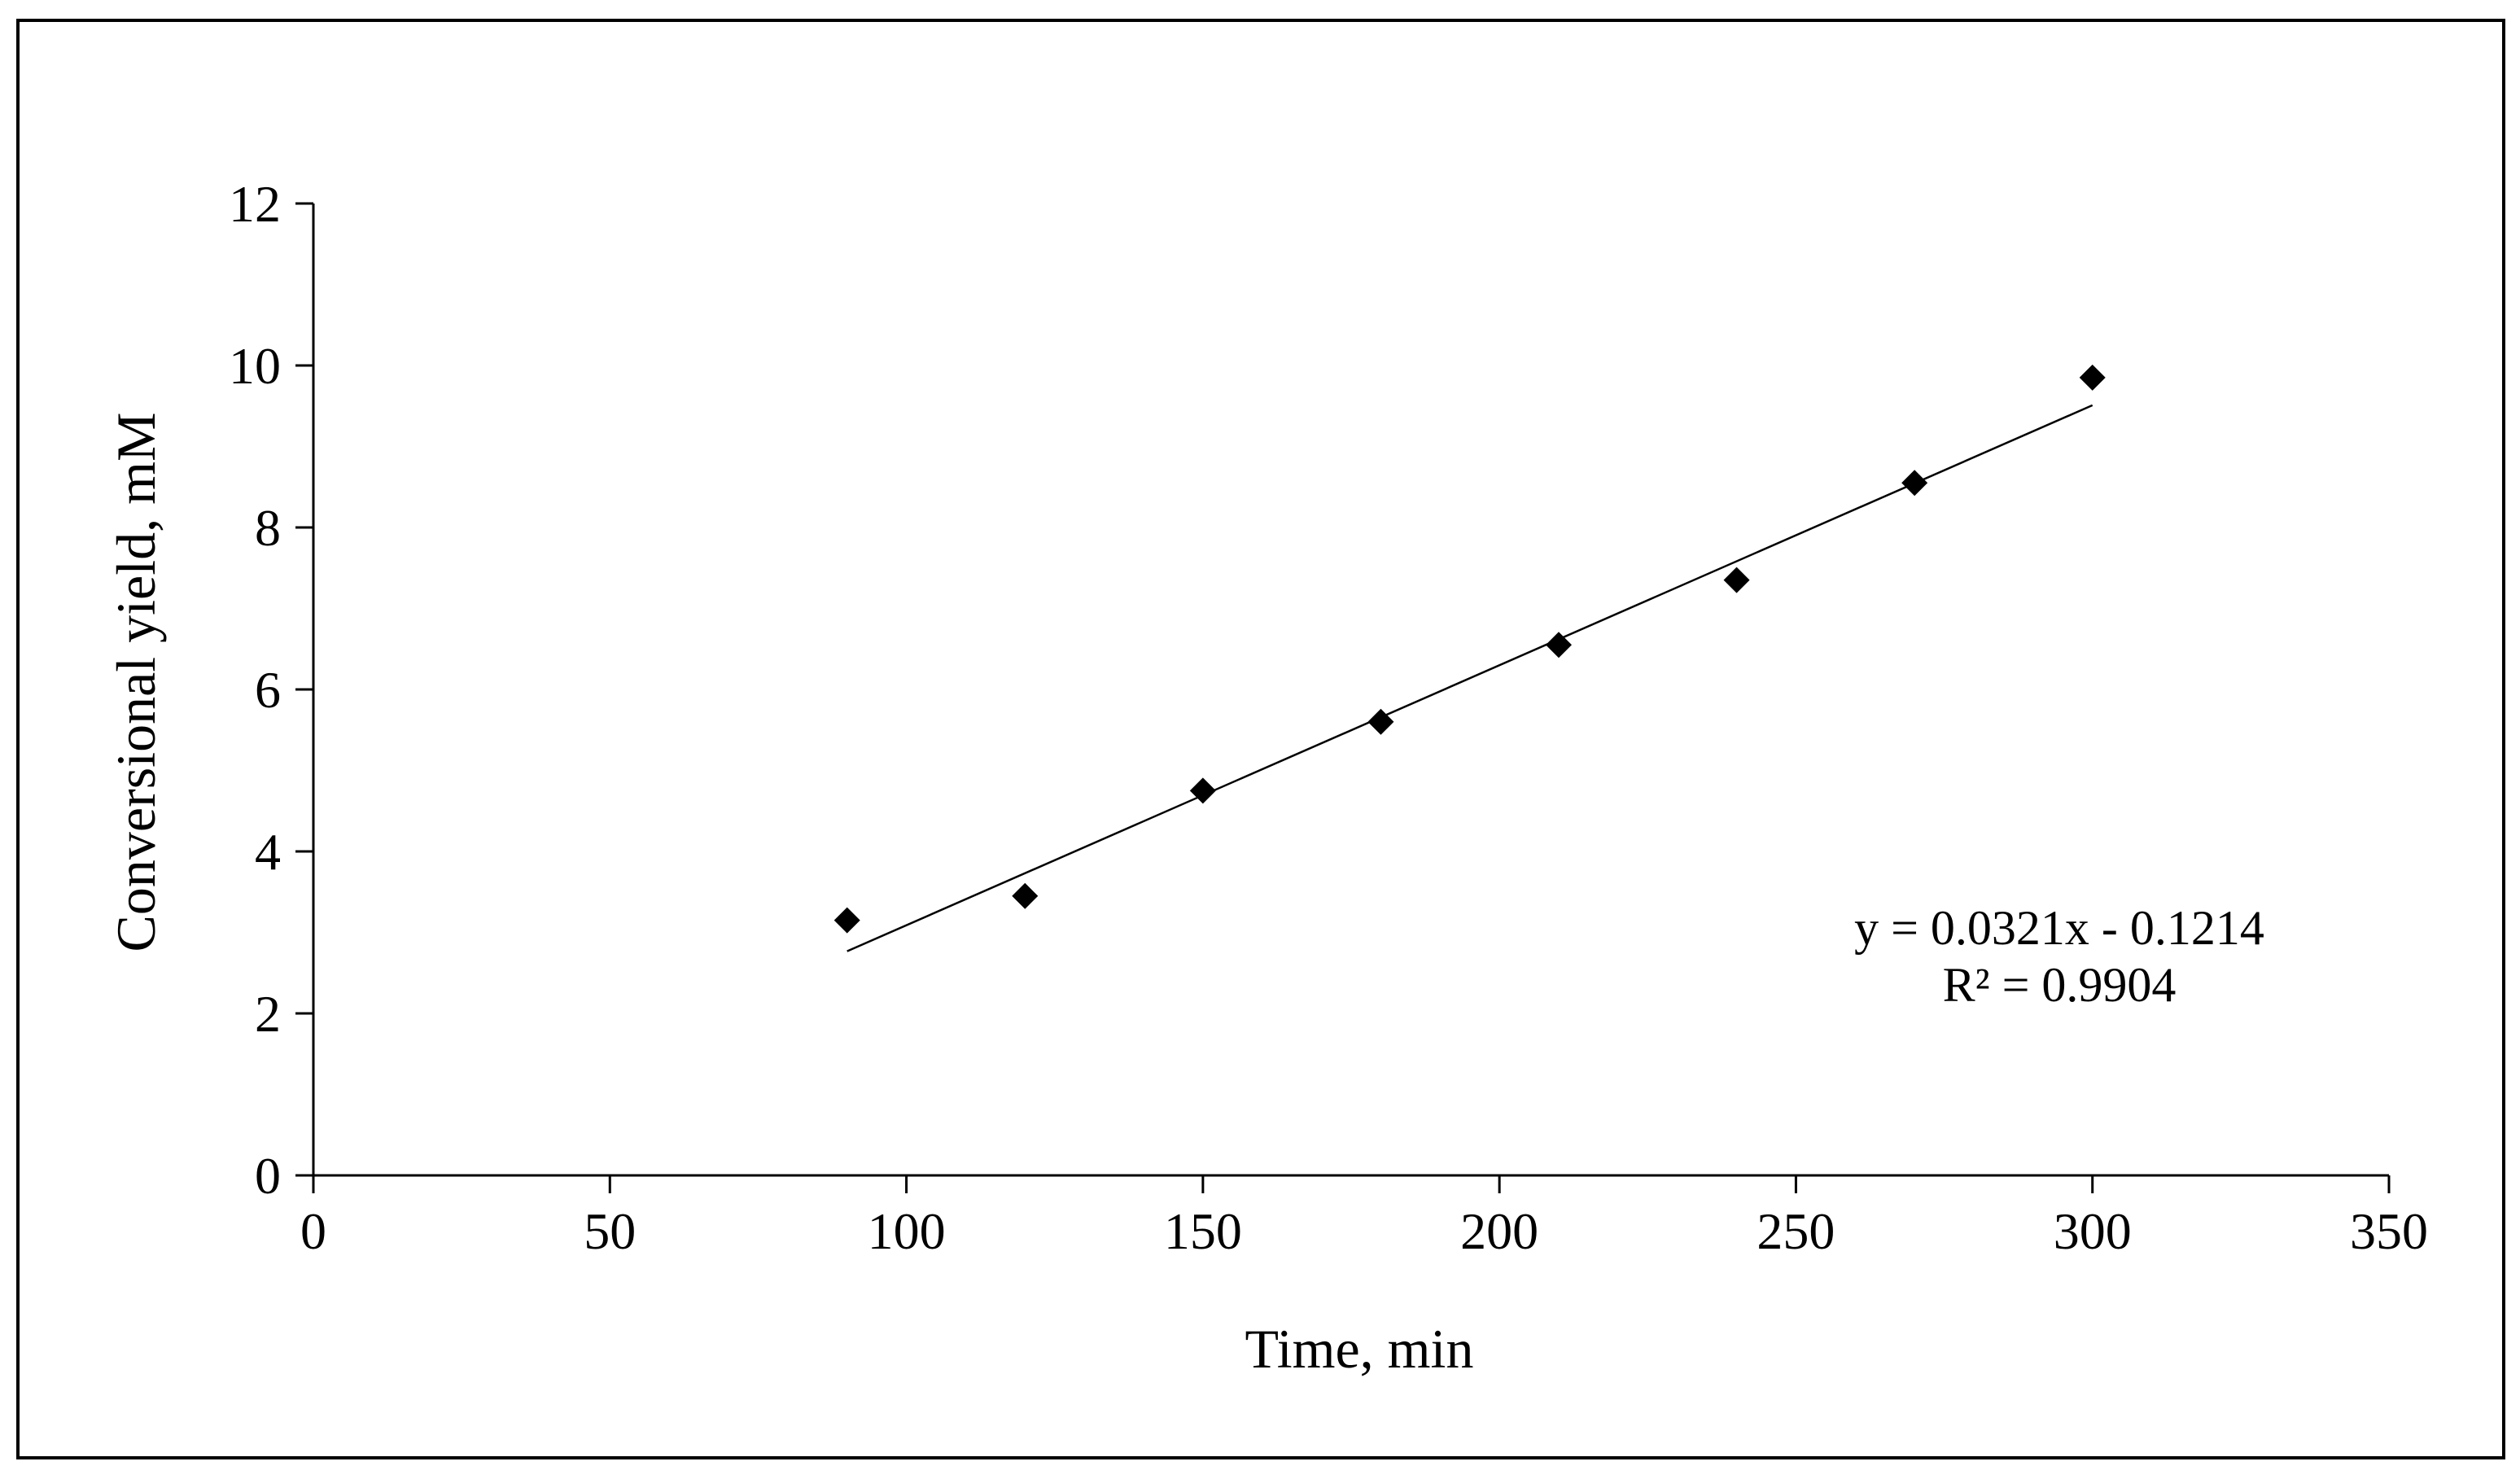 The image size is (2520, 1479). What do you see at coordinates (136, 682) in the screenshot?
I see `y-axis-label: Conversional yield, mM` at bounding box center [136, 682].